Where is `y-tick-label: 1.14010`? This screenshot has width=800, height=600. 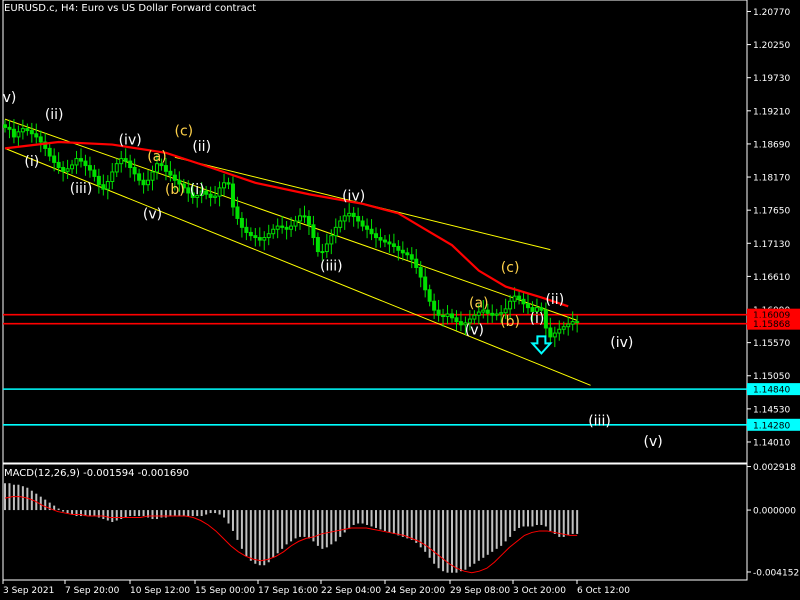 y-tick-label: 1.14010 is located at coordinates (771, 443).